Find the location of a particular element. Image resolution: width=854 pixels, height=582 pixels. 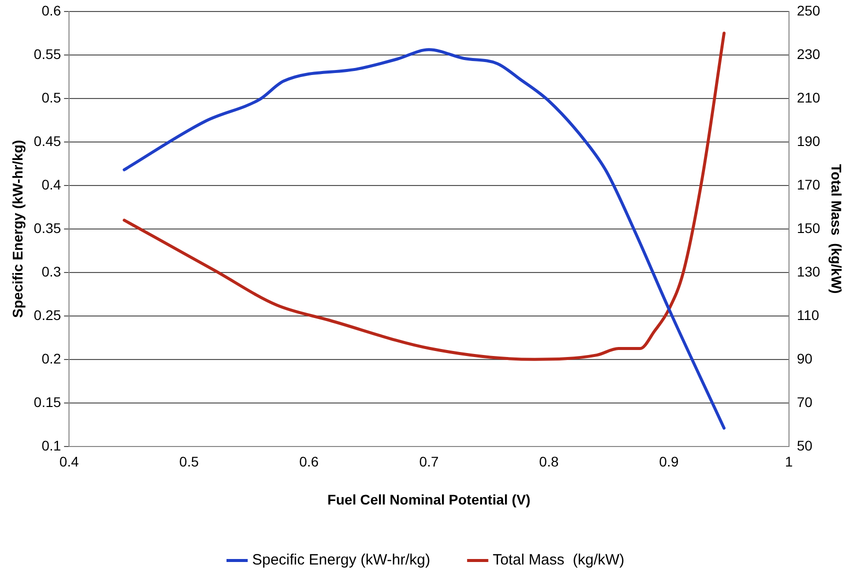

x-axis-title: Fuel Cell Nominal Potential (V) is located at coordinates (428, 499).